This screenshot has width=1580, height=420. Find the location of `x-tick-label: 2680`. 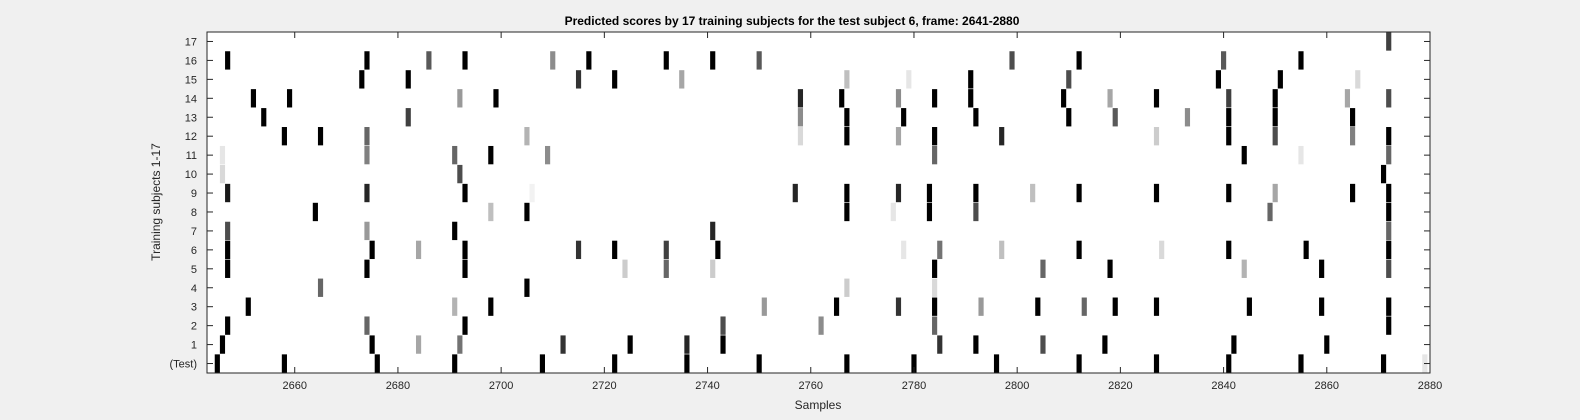

x-tick-label: 2680 is located at coordinates (398, 386).